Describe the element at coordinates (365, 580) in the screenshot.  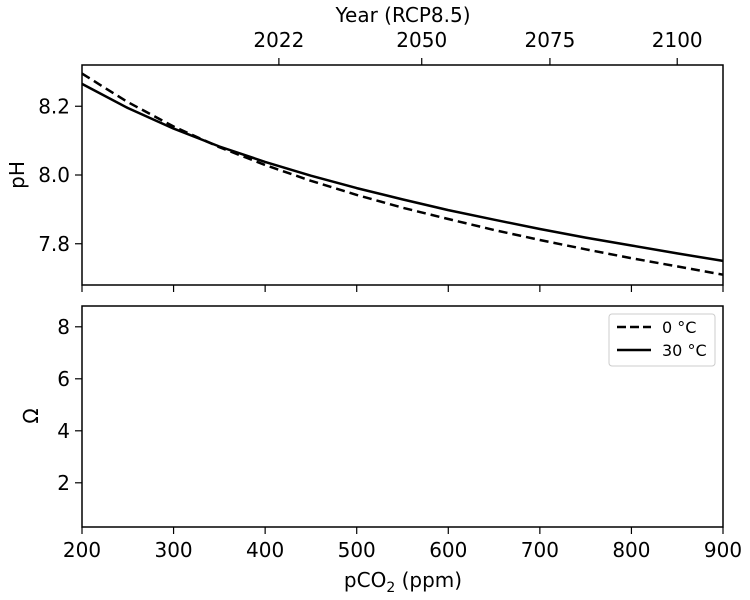
I see `x-axis-title-prefix: pCO` at that location.